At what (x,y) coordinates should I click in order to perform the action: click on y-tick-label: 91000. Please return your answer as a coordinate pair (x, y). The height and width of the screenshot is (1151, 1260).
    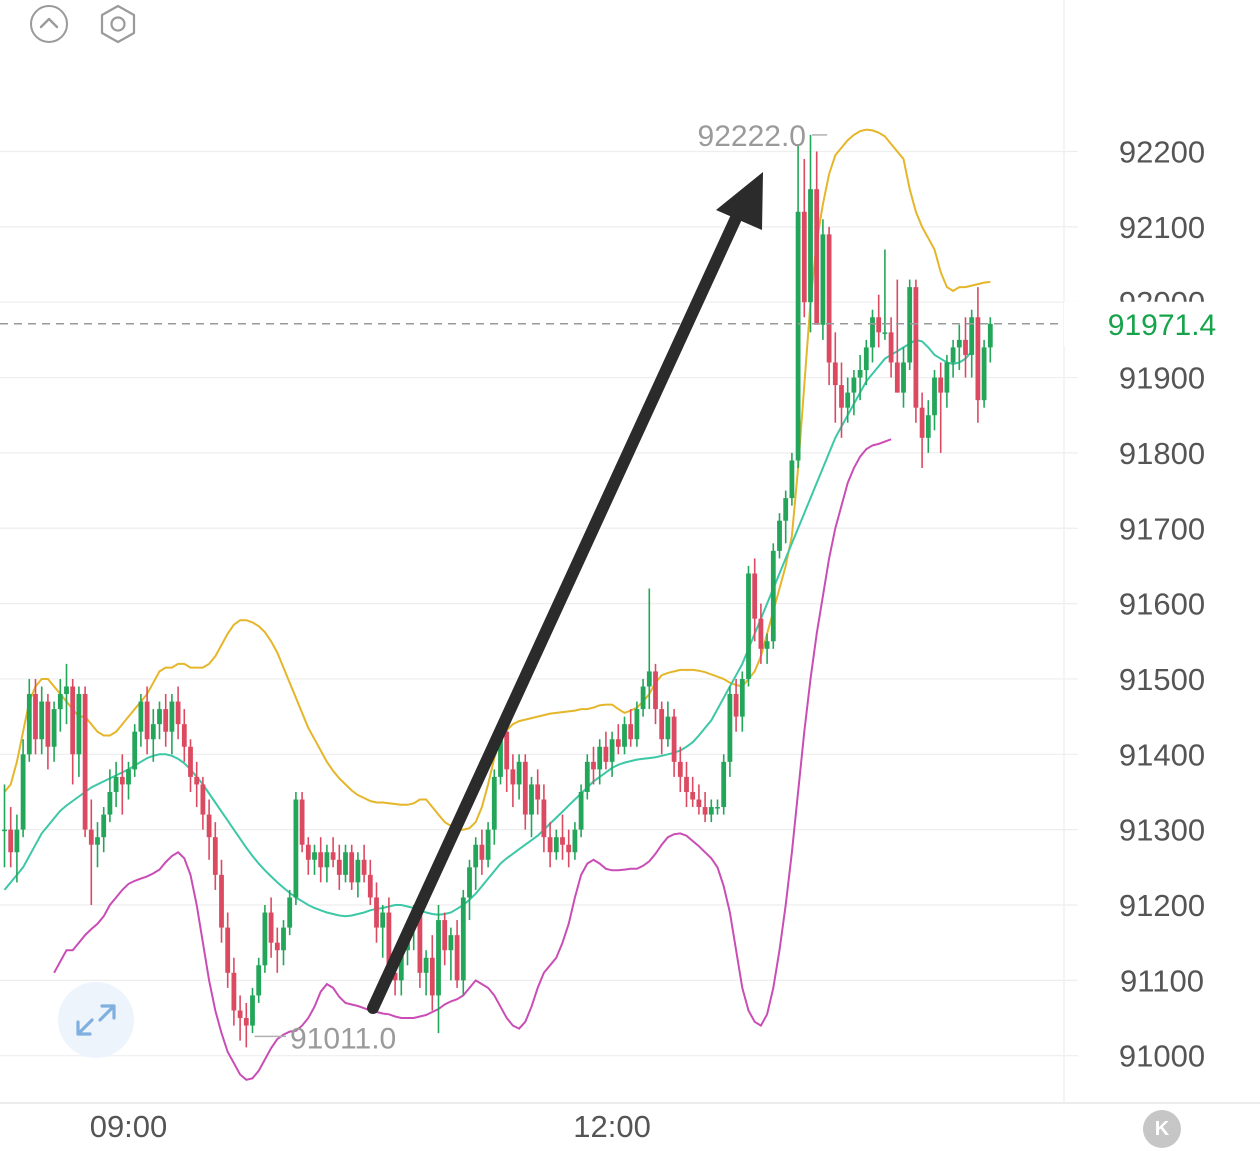
    Looking at the image, I should click on (1162, 1056).